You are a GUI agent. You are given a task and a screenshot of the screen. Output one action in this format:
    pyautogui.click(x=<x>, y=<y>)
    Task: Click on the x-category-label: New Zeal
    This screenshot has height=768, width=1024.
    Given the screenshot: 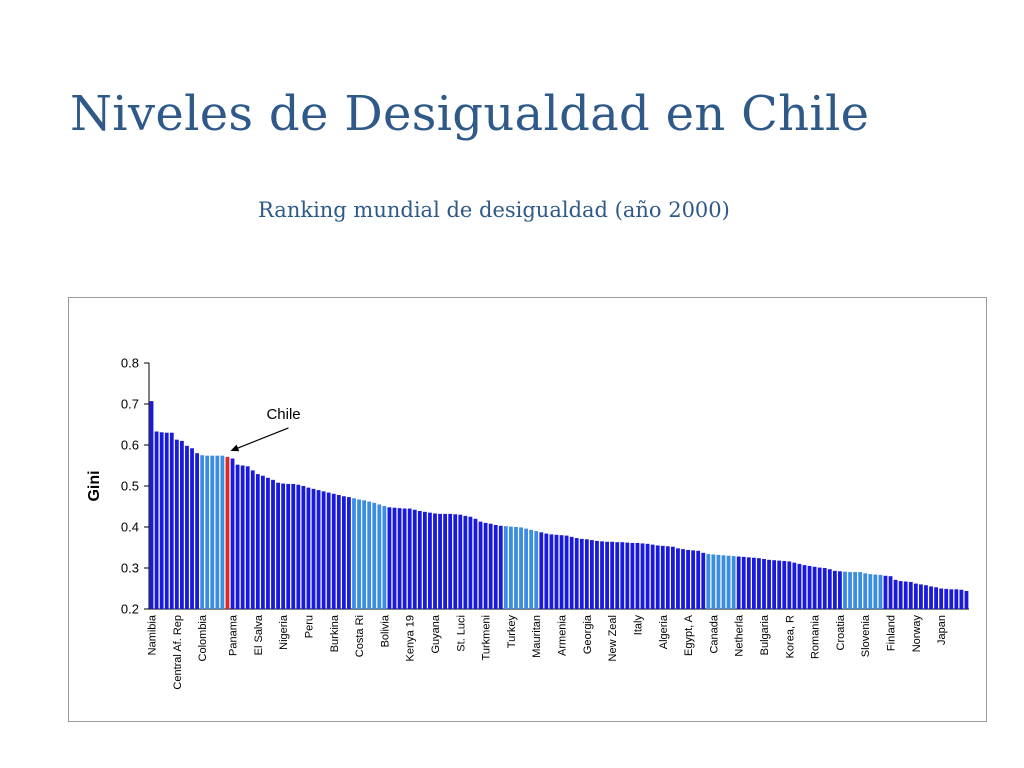 What is the action you would take?
    pyautogui.click(x=613, y=638)
    